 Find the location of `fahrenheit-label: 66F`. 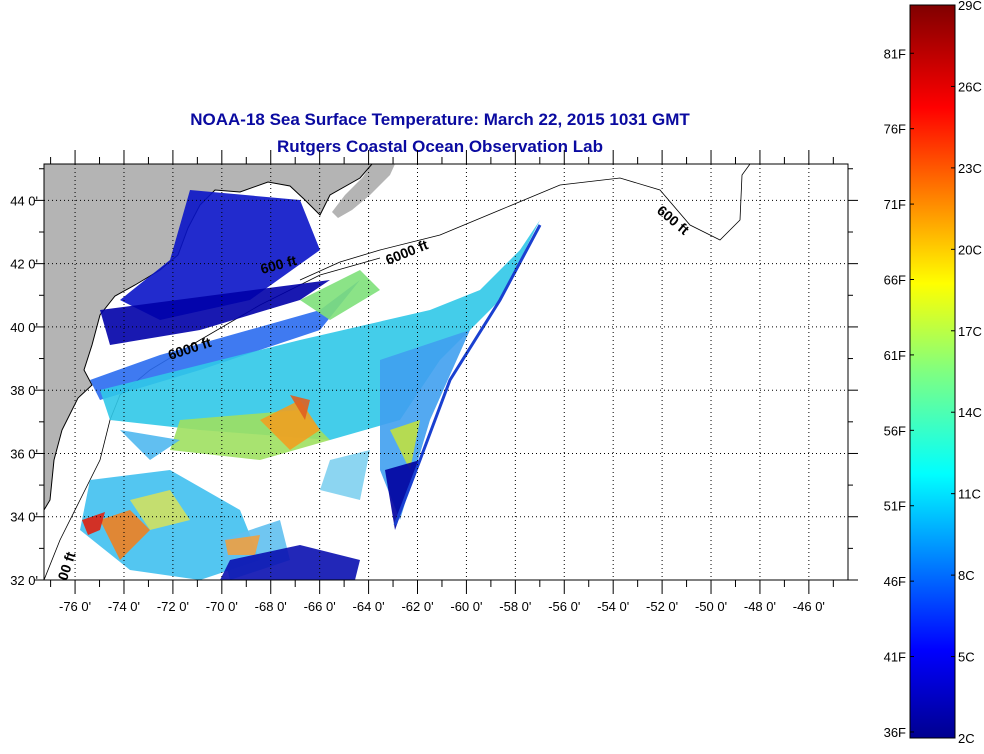

fahrenheit-label: 66F is located at coordinates (895, 279).